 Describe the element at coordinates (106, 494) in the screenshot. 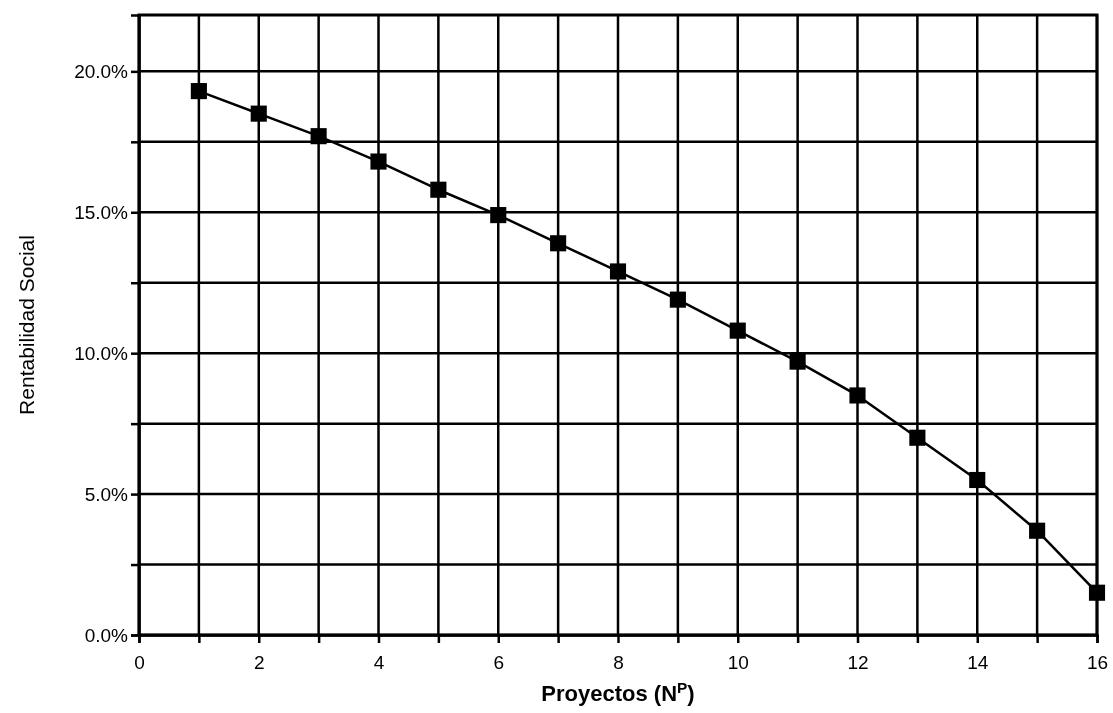

I see `y-tick-label: 5.0%` at that location.